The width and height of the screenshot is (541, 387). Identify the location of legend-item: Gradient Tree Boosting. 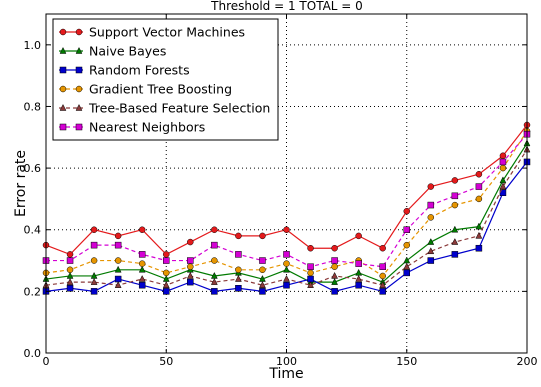
(145, 89).